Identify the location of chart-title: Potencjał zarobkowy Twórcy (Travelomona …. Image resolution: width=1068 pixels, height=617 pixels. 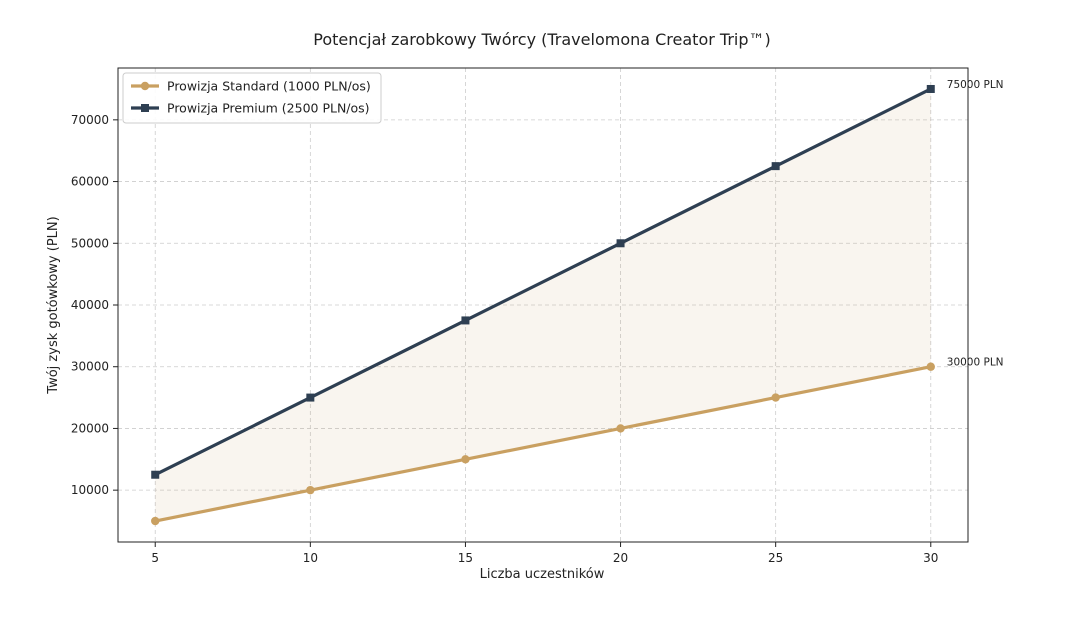
(542, 39).